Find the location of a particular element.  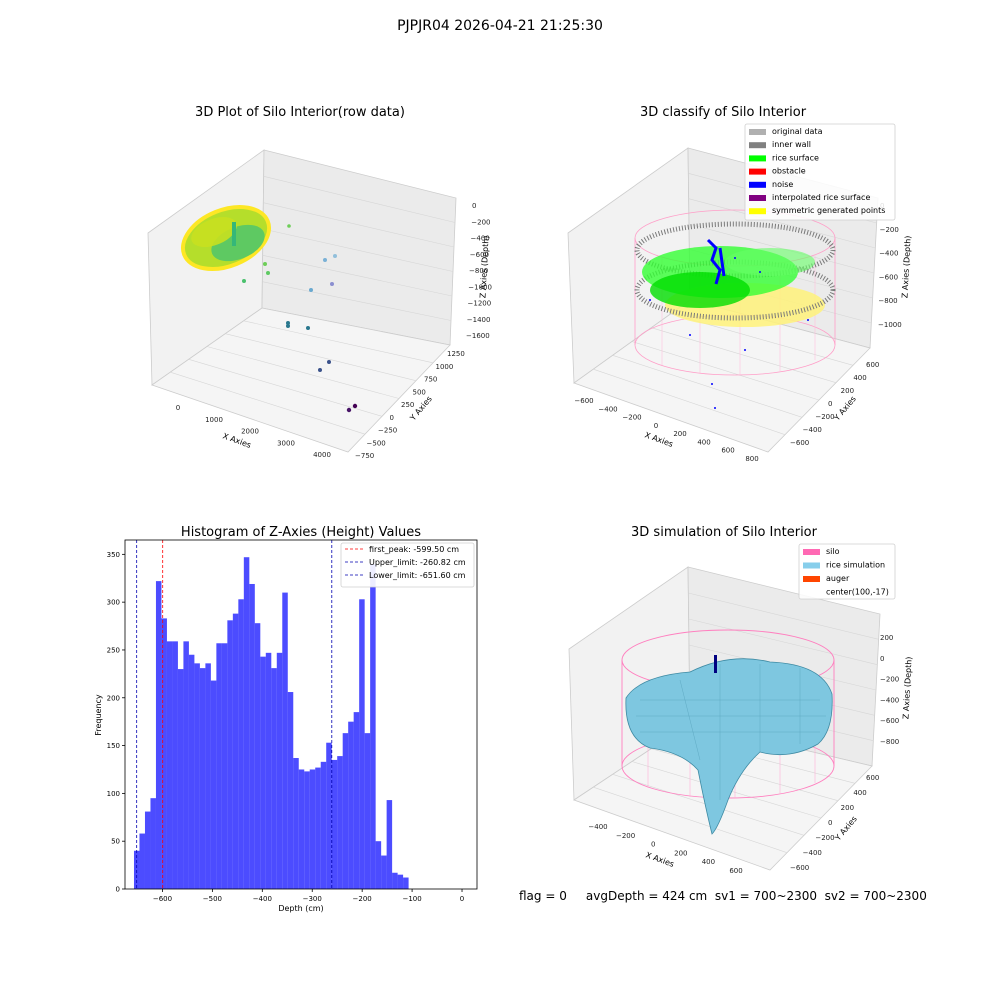

legend-label: obstacle is located at coordinates (789, 171).